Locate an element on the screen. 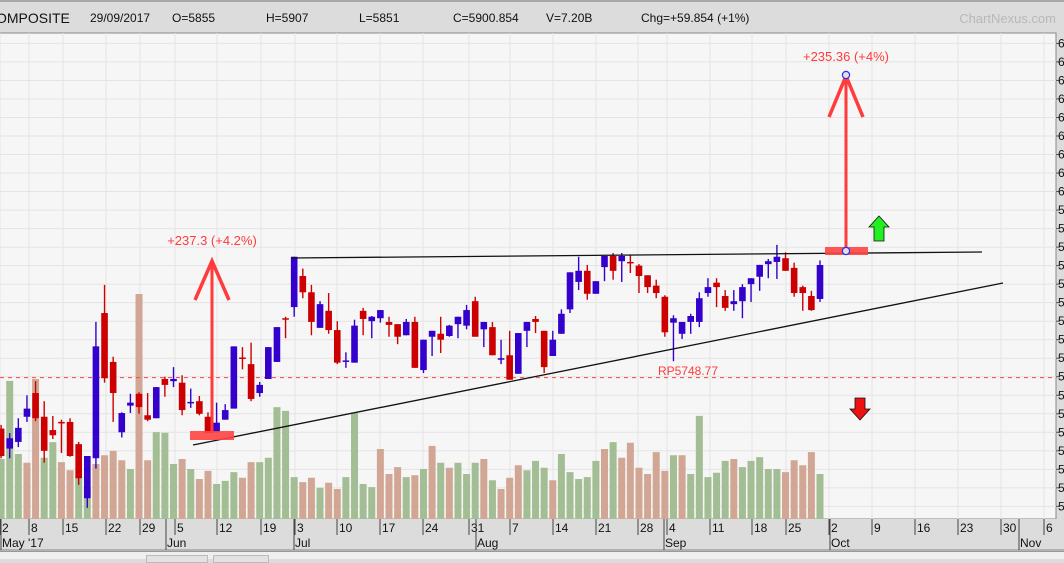  month-label: Sep is located at coordinates (676, 543).